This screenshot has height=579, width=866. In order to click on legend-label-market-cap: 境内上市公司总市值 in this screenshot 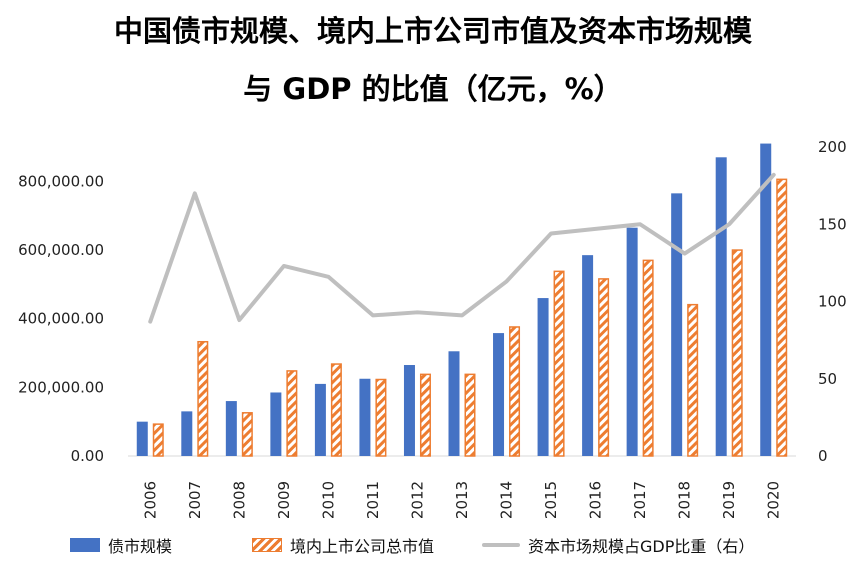, I will do `click(362, 546)`.